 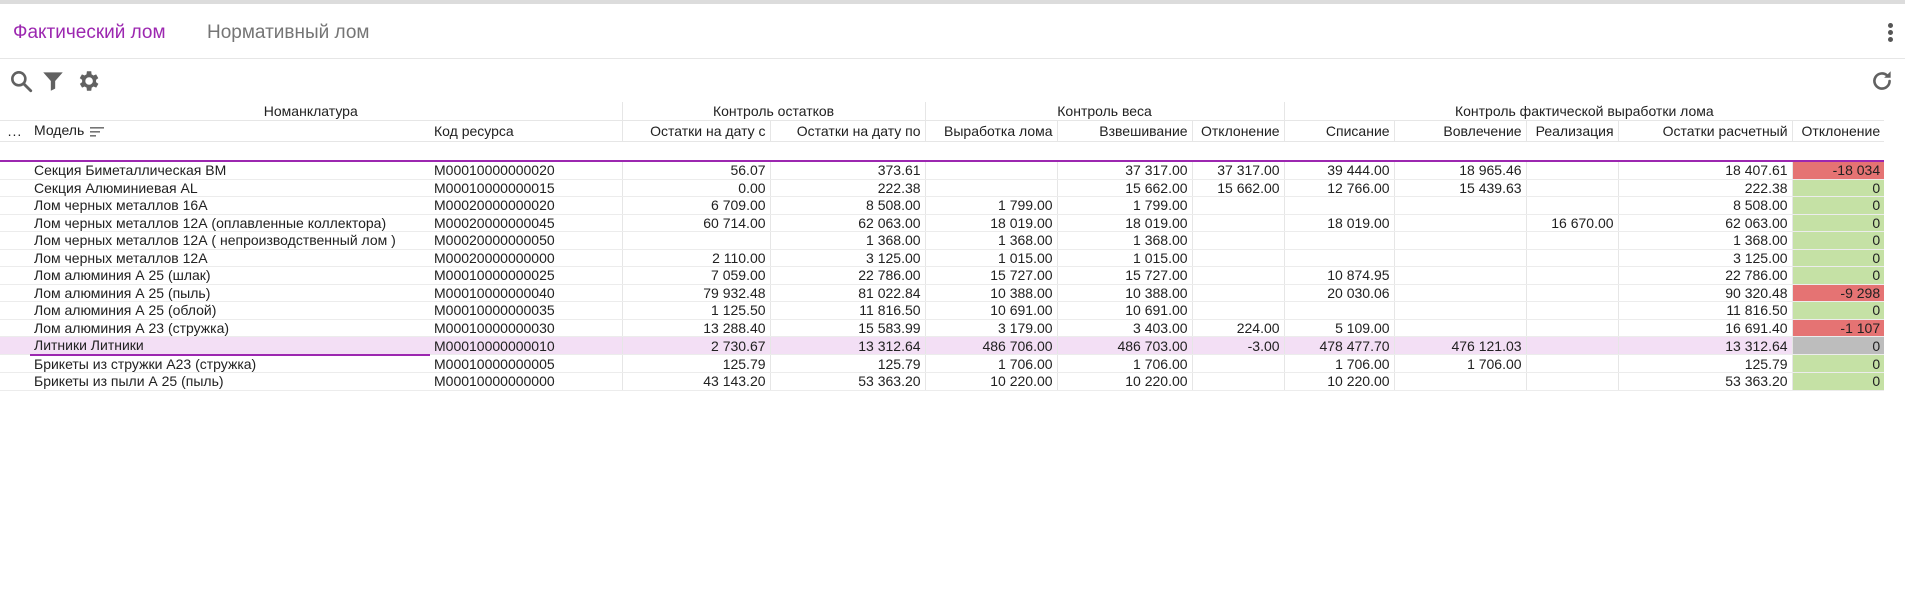 I want to click on cell-model: Секция Биметаллическая ВМ, so click(x=230, y=170).